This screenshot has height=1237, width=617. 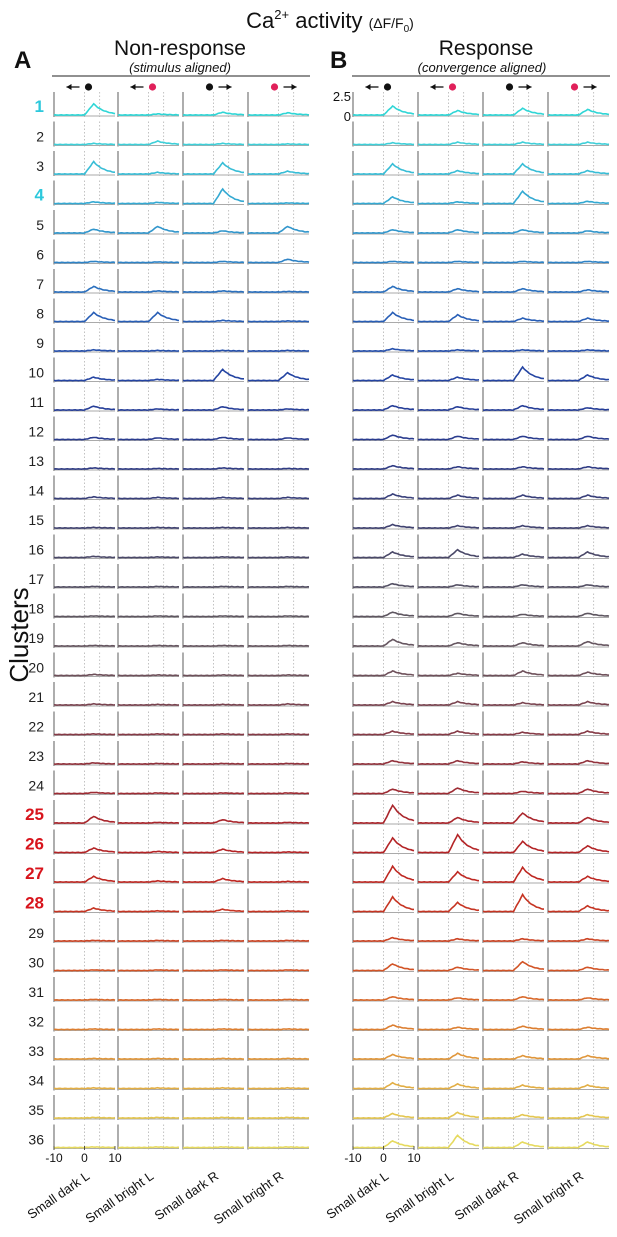 What do you see at coordinates (36, 1081) in the screenshot?
I see `cluster-label: 34` at bounding box center [36, 1081].